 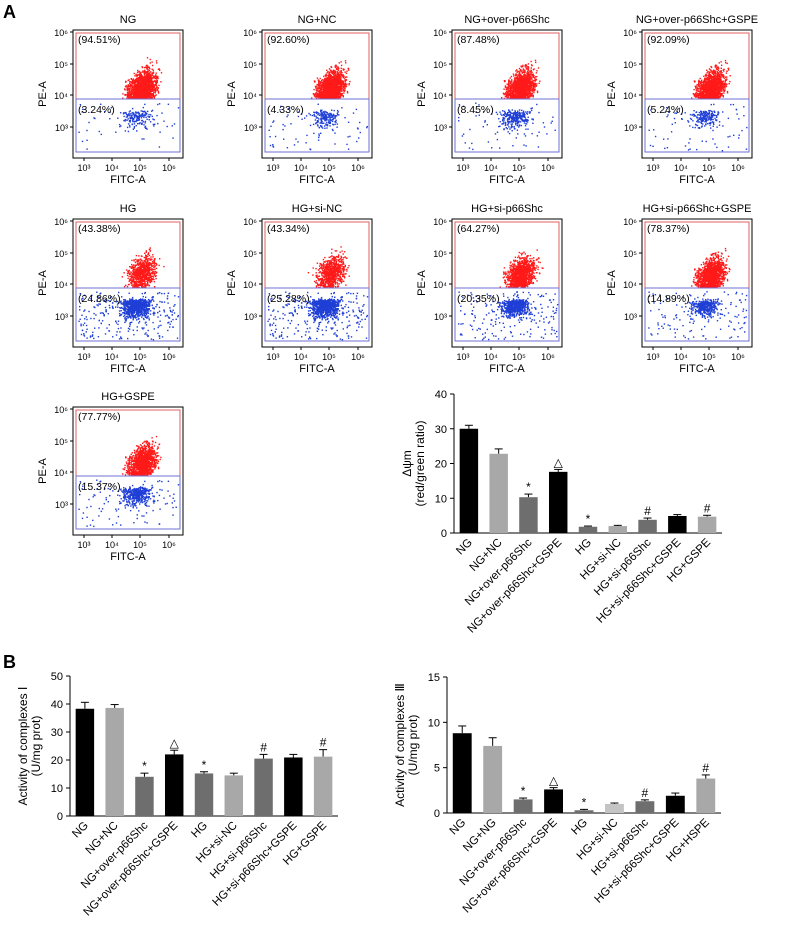 What do you see at coordinates (128, 180) in the screenshot?
I see `x-axis-label: FITC-A` at bounding box center [128, 180].